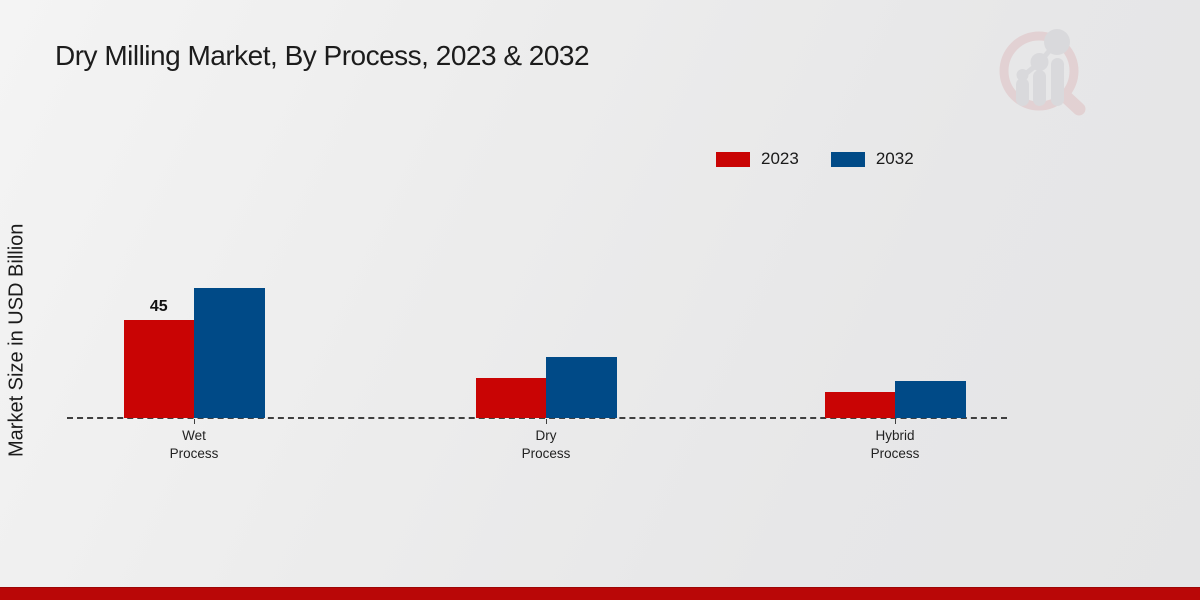 The width and height of the screenshot is (1200, 600). Describe the element at coordinates (930, 399) in the screenshot. I see `bar-2032-hybrid-process` at that location.